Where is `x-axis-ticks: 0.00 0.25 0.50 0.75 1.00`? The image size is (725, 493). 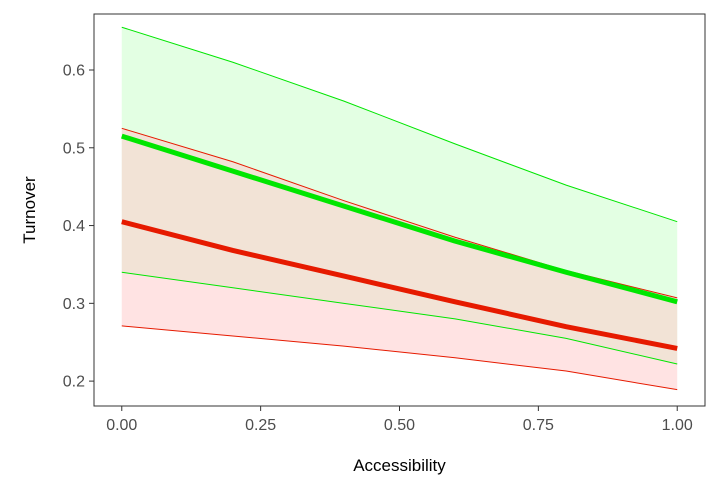
x-axis-ticks: 0.00 0.25 0.50 0.75 1.00 is located at coordinates (399, 420).